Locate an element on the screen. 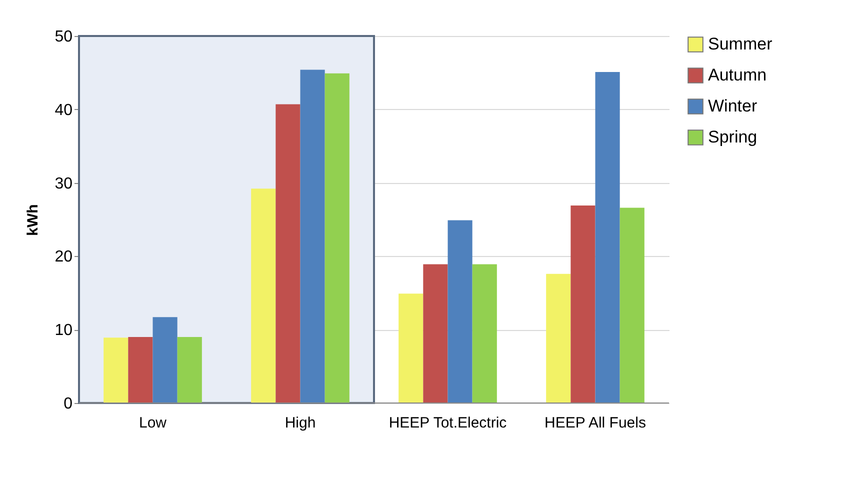 This screenshot has width=863, height=486. legend-label: Autumn is located at coordinates (737, 75).